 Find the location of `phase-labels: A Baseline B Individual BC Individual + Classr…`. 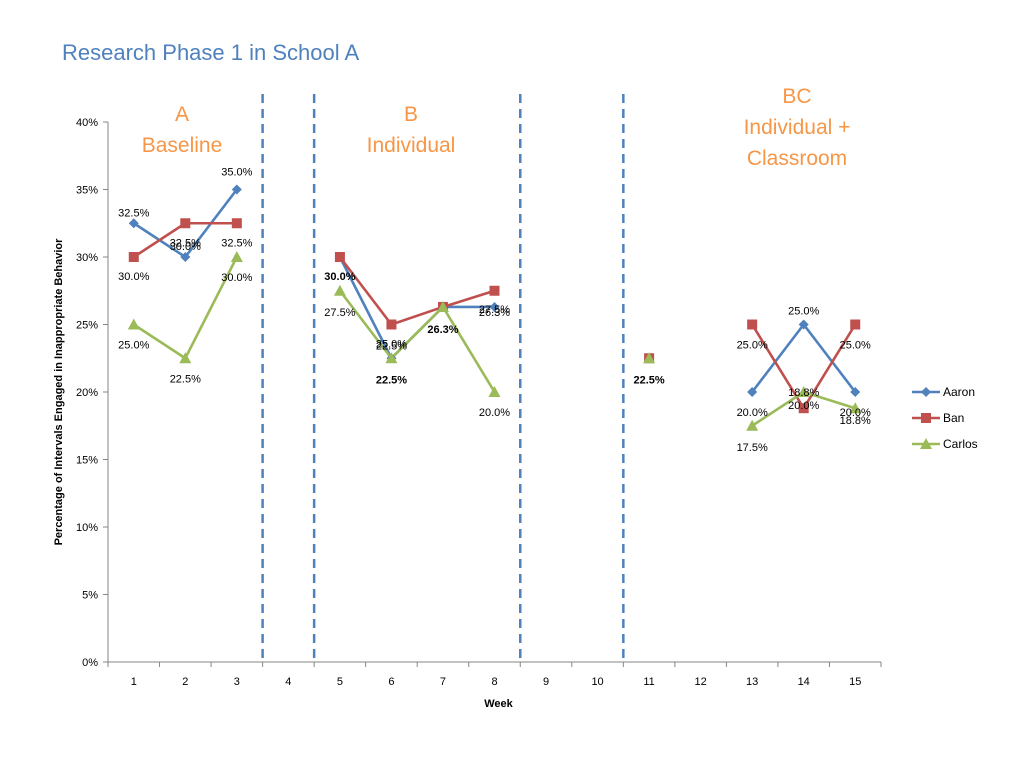

phase-labels: A Baseline B Individual BC Individual + Classr… is located at coordinates (496, 127).